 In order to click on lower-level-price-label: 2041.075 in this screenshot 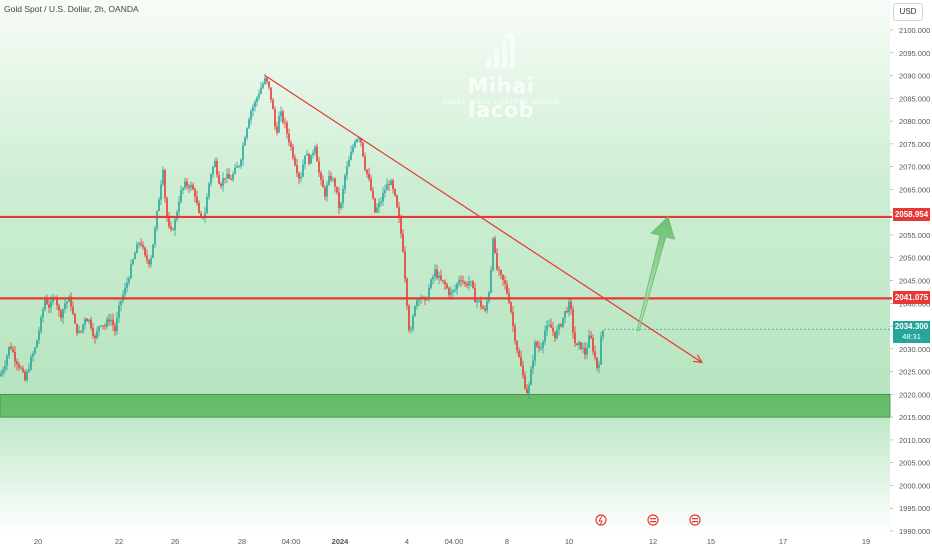, I will do `click(911, 297)`.